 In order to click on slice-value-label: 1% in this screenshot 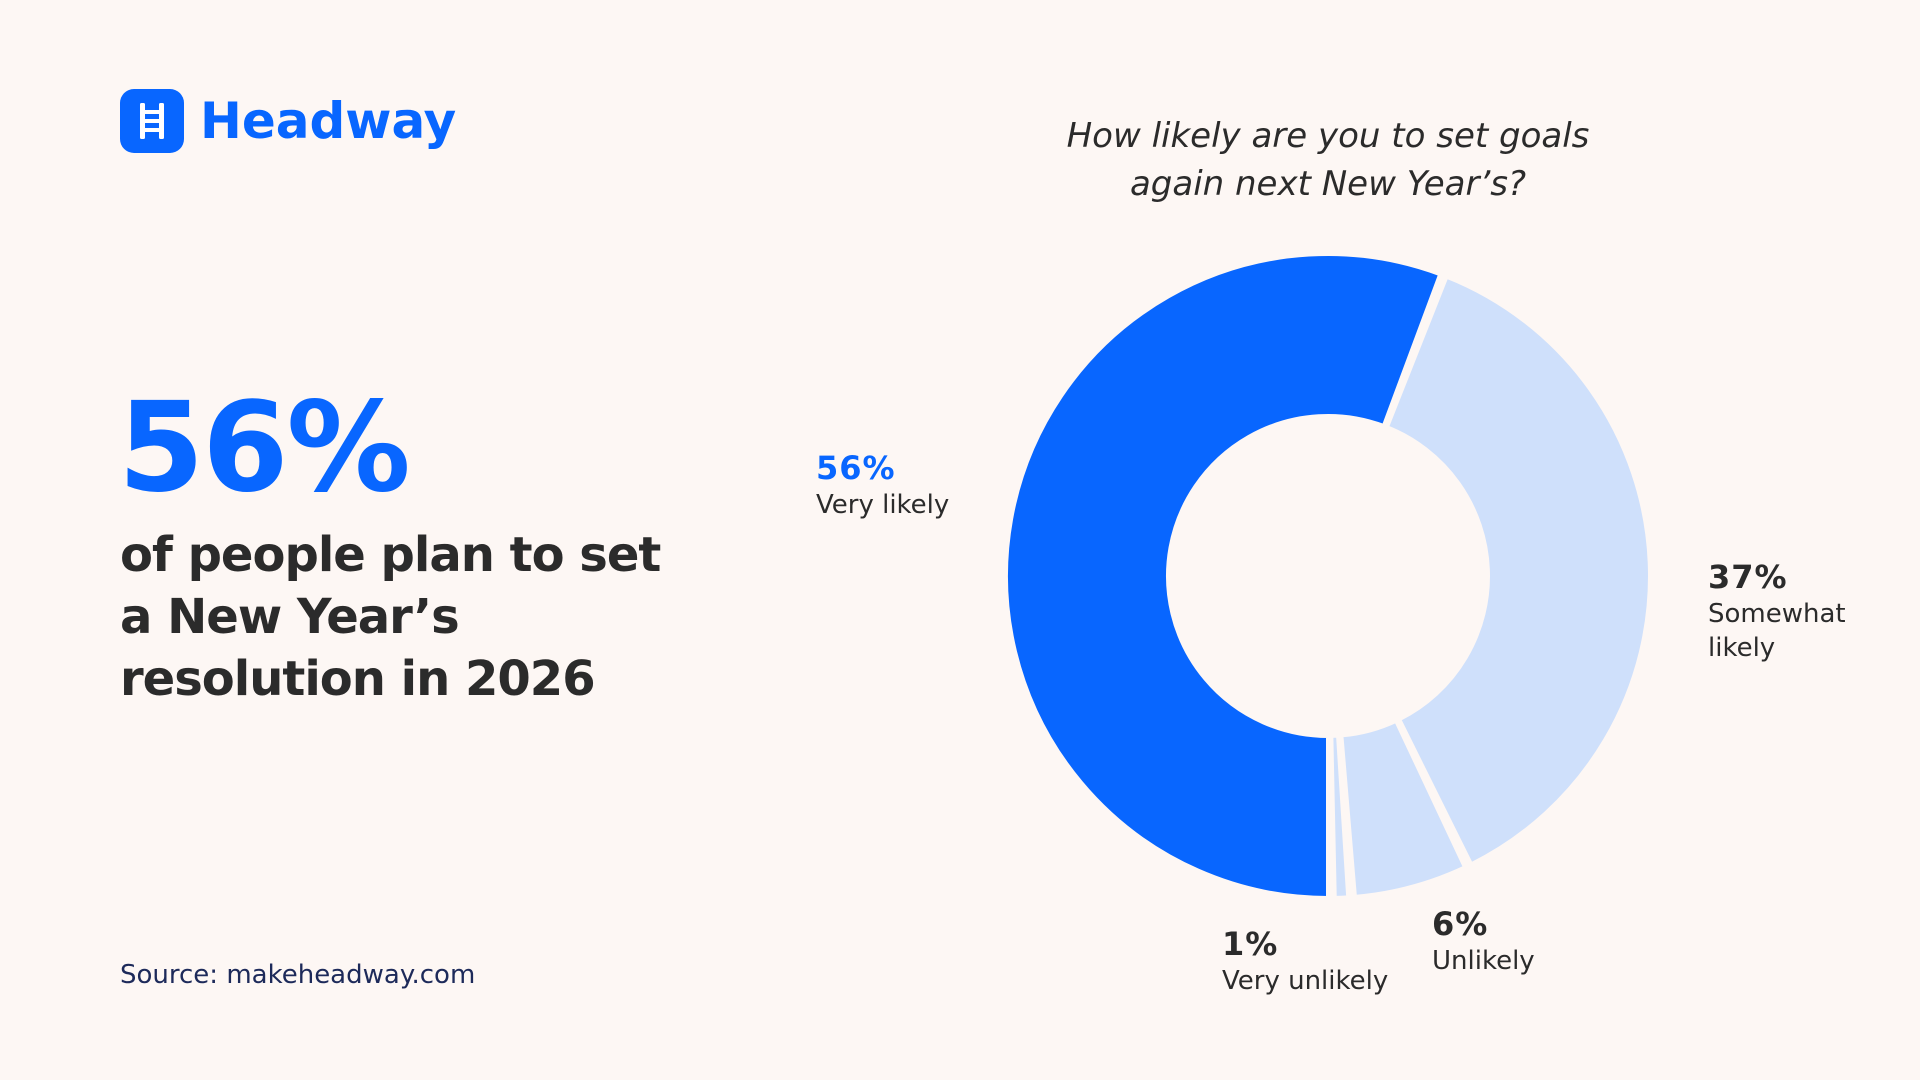, I will do `click(1250, 944)`.